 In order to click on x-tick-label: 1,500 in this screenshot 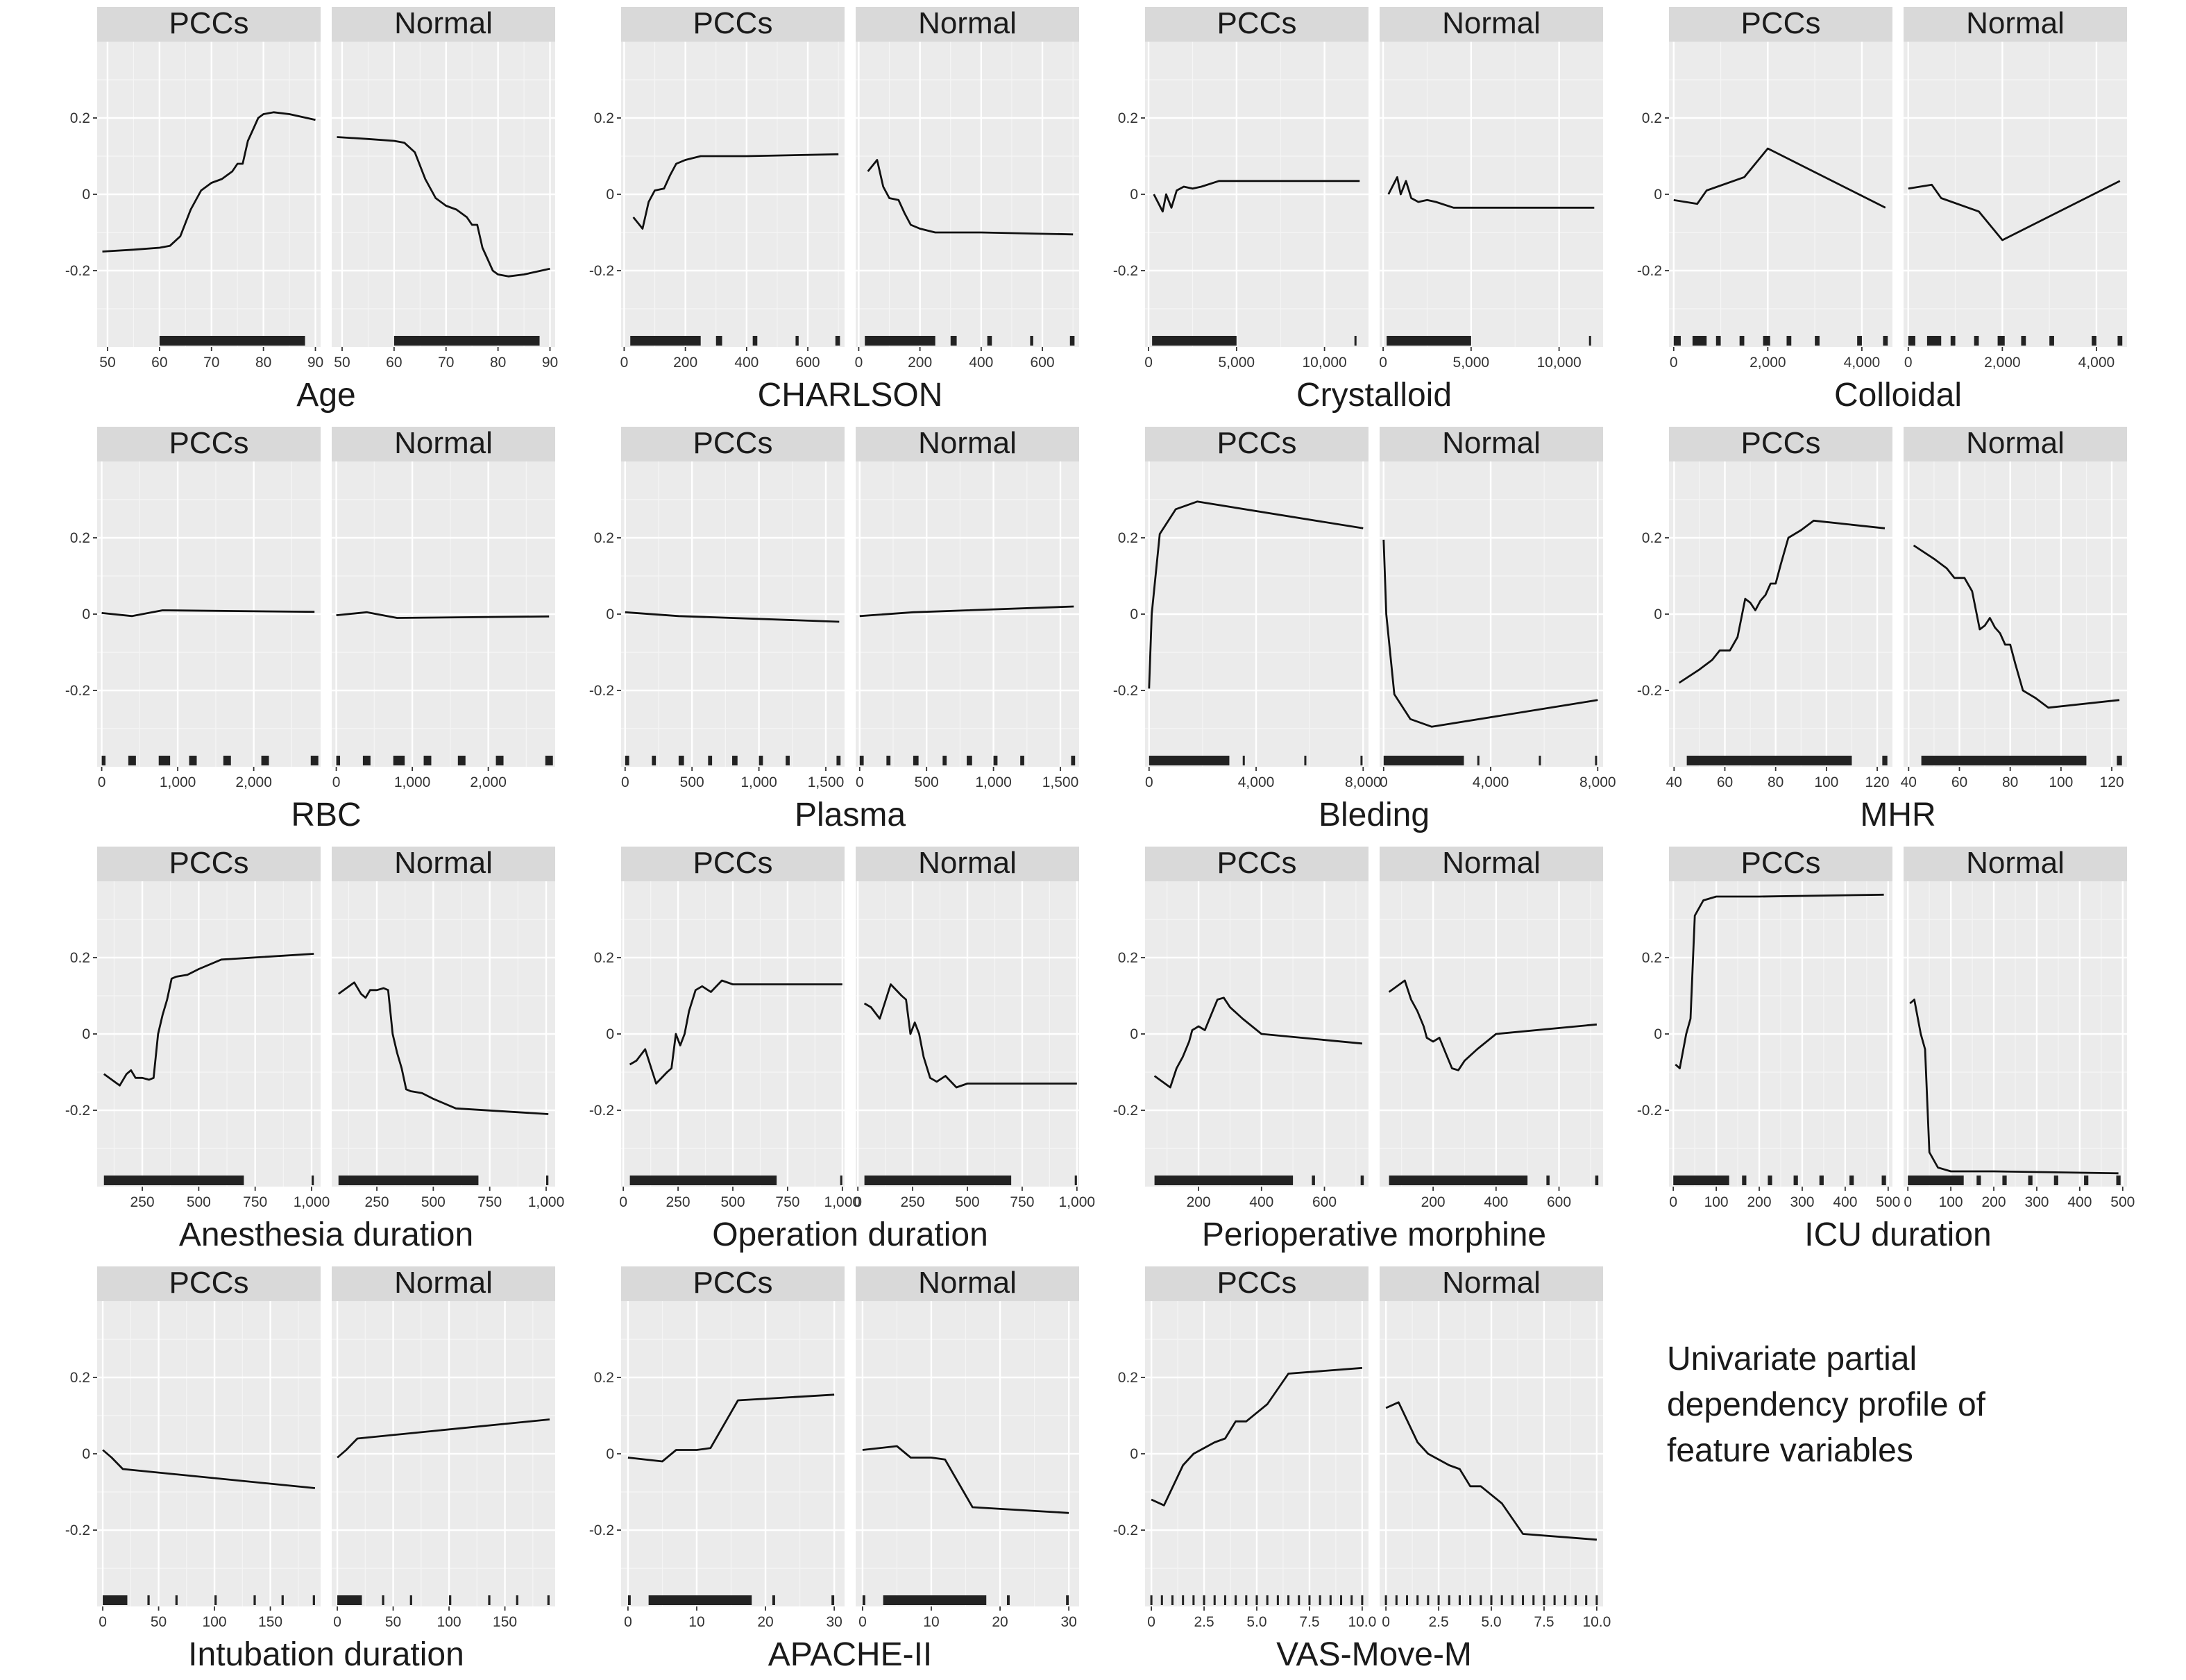, I will do `click(1060, 782)`.